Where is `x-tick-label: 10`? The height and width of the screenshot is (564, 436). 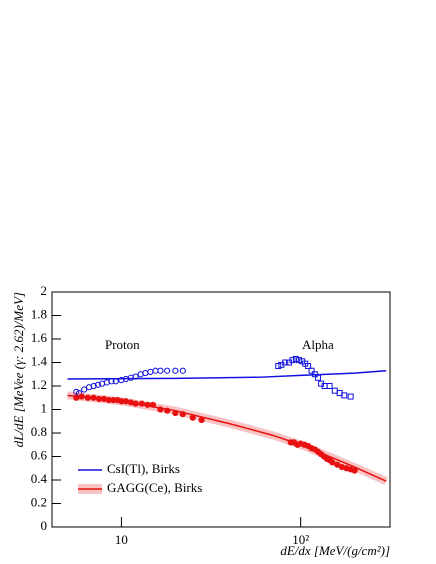 x-tick-label: 10 is located at coordinates (121, 539).